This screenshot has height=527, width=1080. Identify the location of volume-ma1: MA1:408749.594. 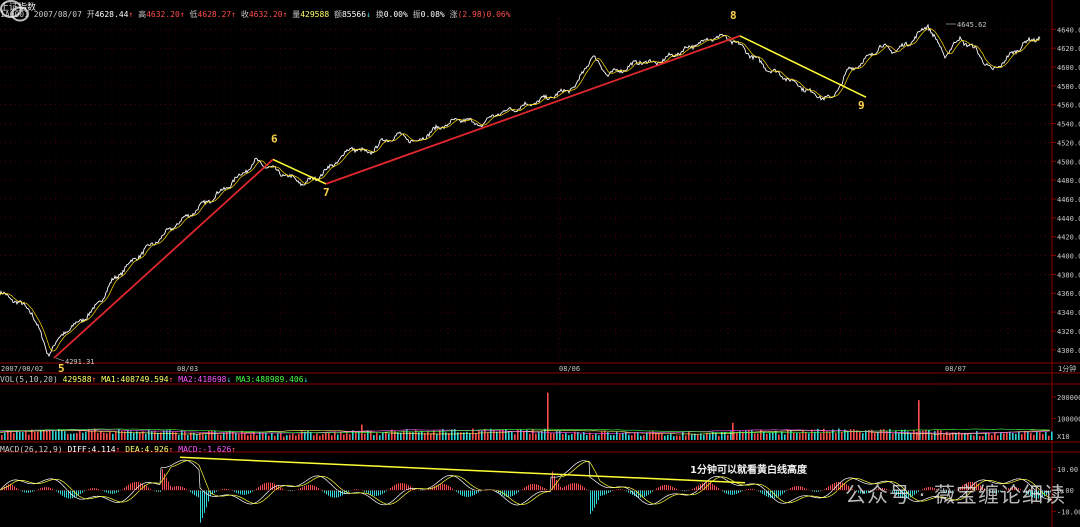
(135, 379).